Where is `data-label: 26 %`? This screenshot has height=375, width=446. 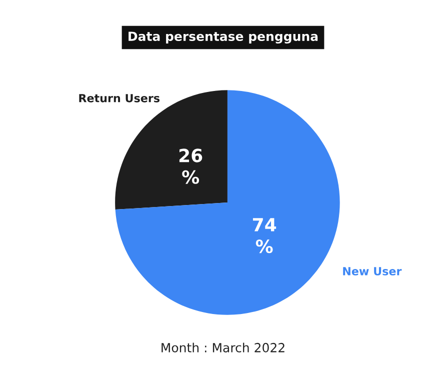 data-label: 26 % is located at coordinates (190, 166).